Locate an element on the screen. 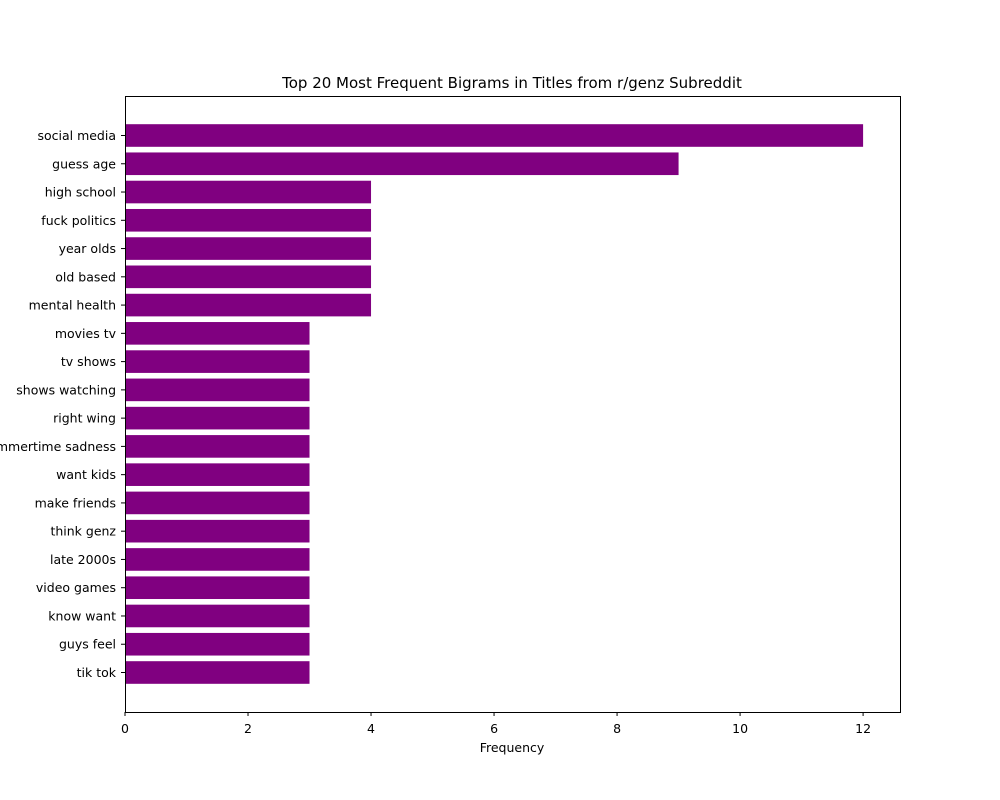  y-tick-label: mental health is located at coordinates (72, 305).